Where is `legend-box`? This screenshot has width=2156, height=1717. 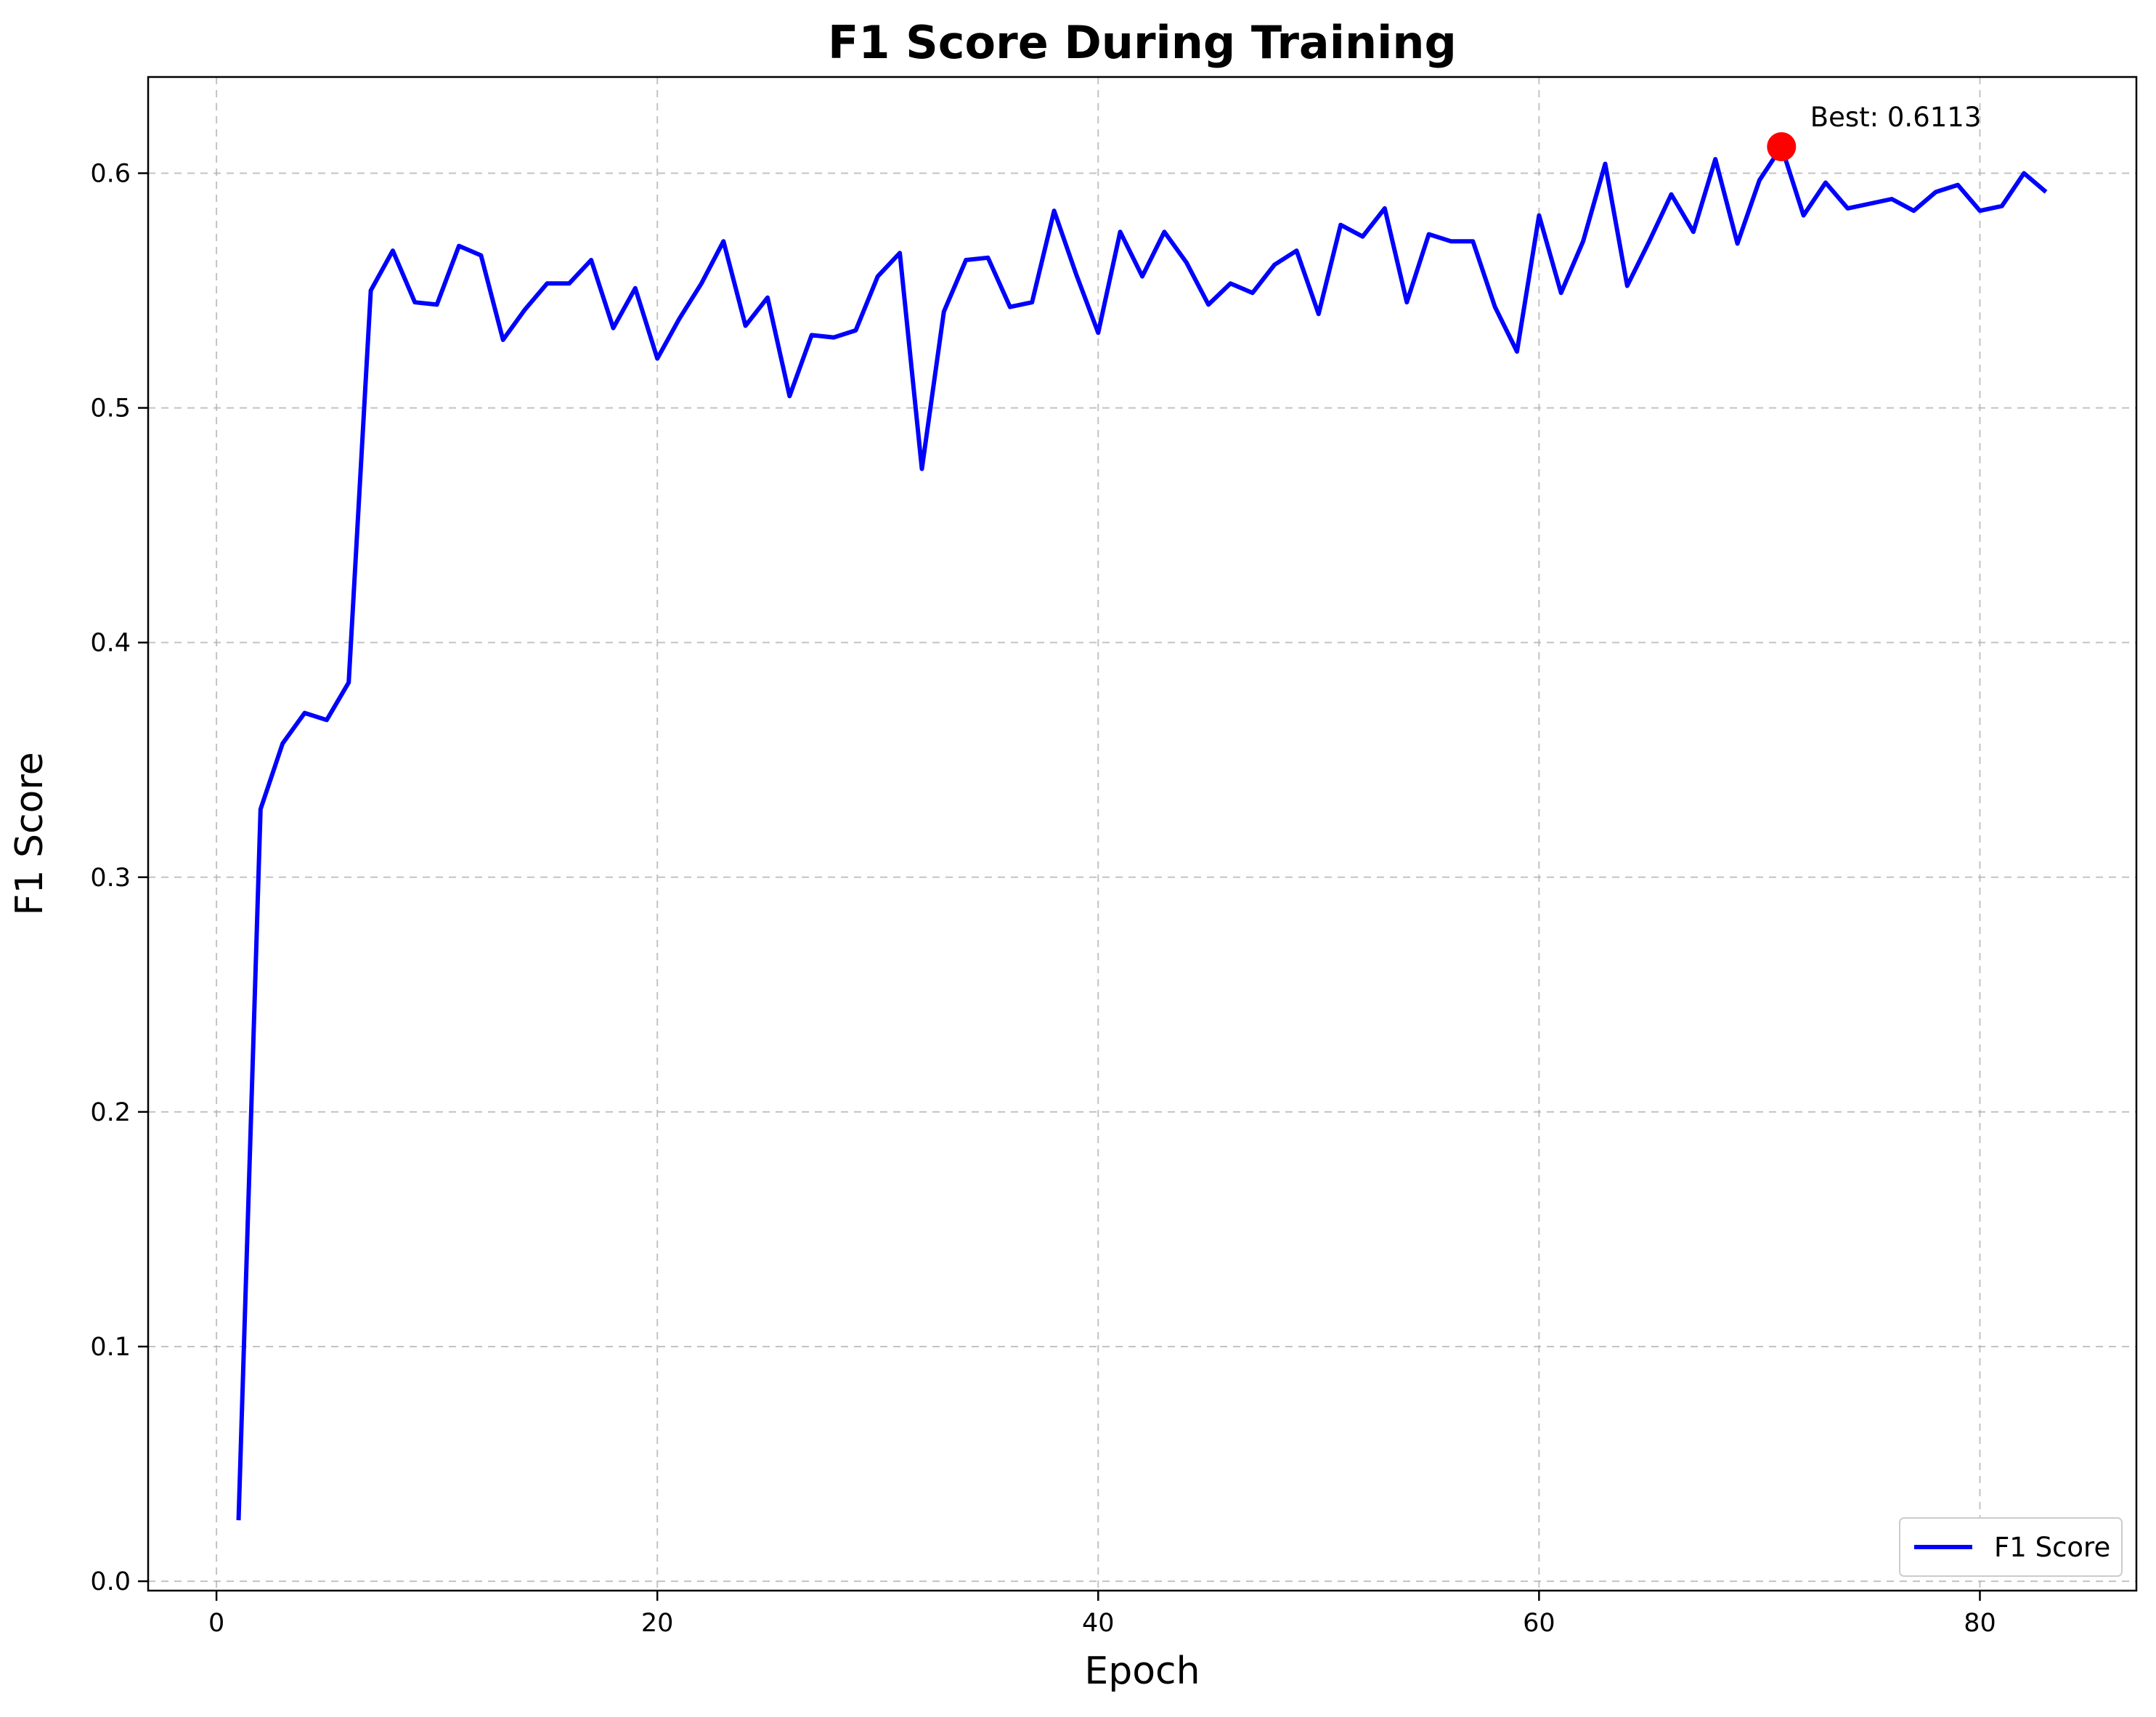
legend-box is located at coordinates (2011, 1547).